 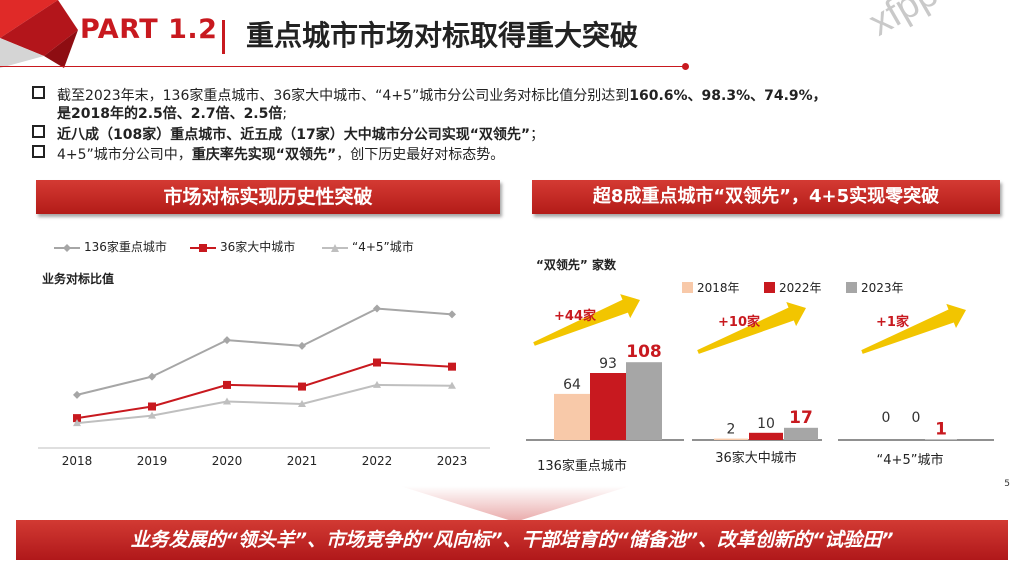 What do you see at coordinates (258, 247) in the screenshot?
I see `legend-label: 36家大中城市` at bounding box center [258, 247].